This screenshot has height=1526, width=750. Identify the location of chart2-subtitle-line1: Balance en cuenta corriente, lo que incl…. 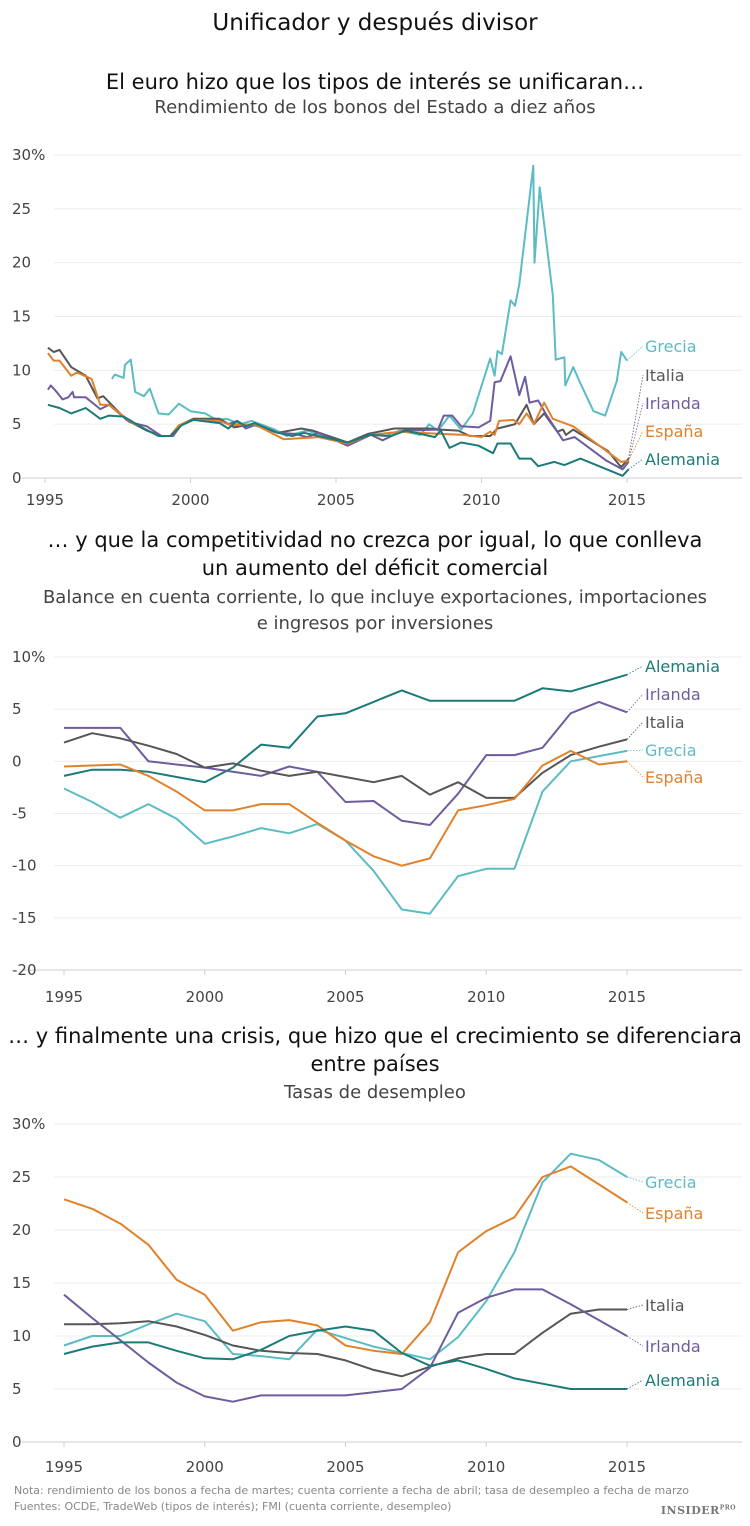
(375, 597).